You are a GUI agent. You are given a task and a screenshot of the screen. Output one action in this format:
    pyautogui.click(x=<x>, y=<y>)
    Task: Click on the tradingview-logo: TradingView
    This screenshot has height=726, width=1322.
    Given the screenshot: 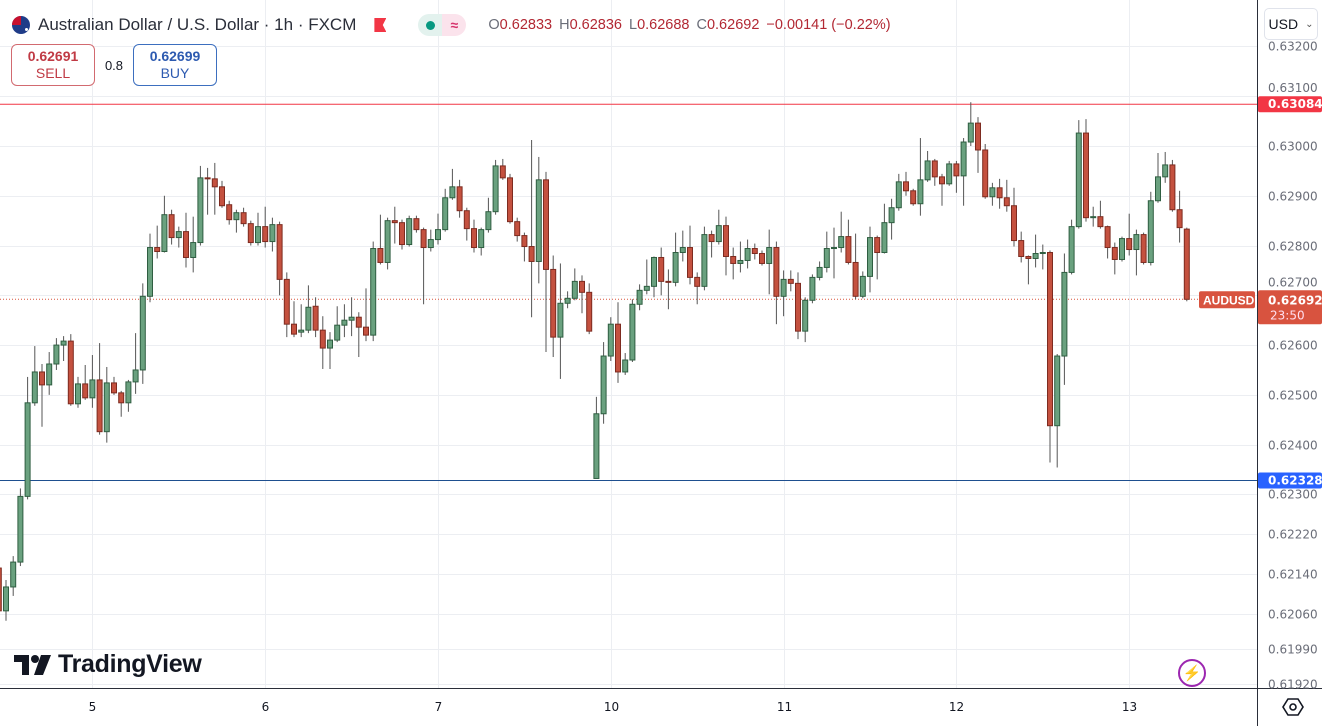 What is the action you would take?
    pyautogui.click(x=108, y=664)
    